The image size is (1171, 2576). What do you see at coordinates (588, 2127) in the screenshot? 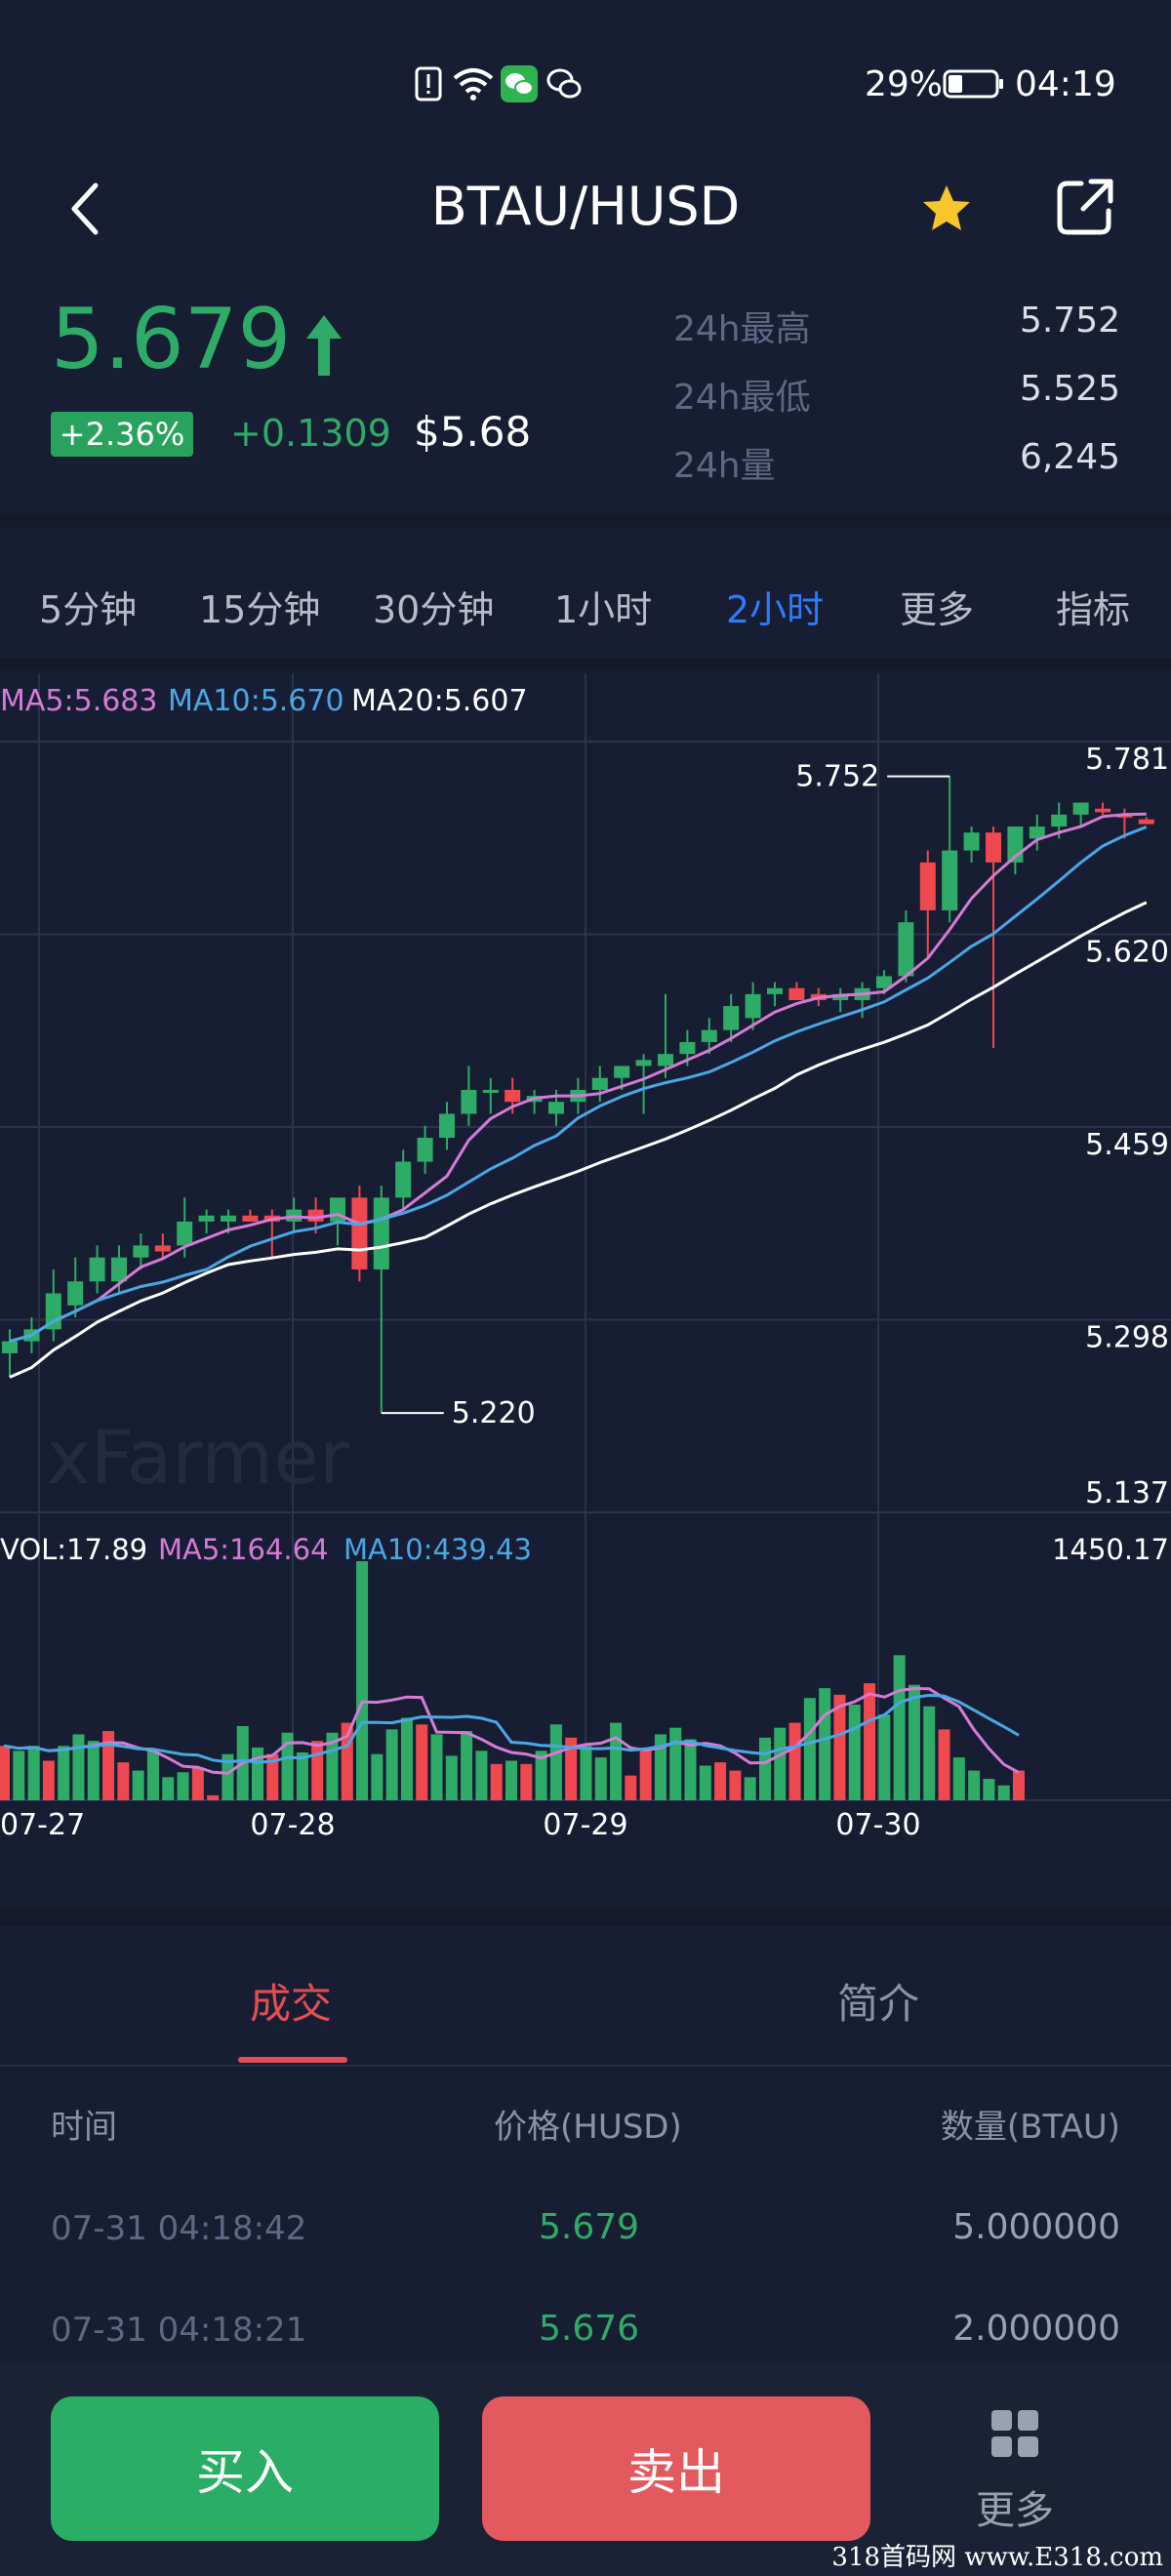
I see `col-price: 价格(HUSD)` at bounding box center [588, 2127].